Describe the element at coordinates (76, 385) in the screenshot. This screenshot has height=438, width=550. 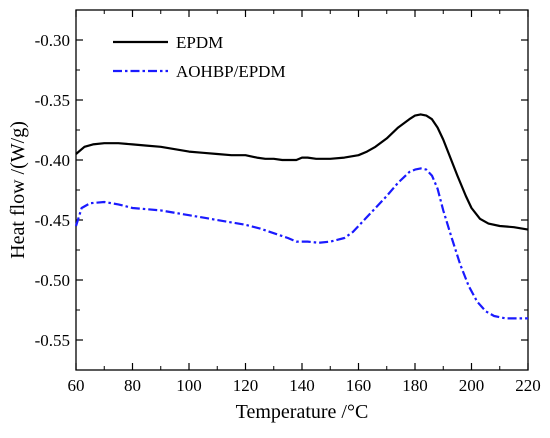
I see `x-tick-label: 60` at that location.